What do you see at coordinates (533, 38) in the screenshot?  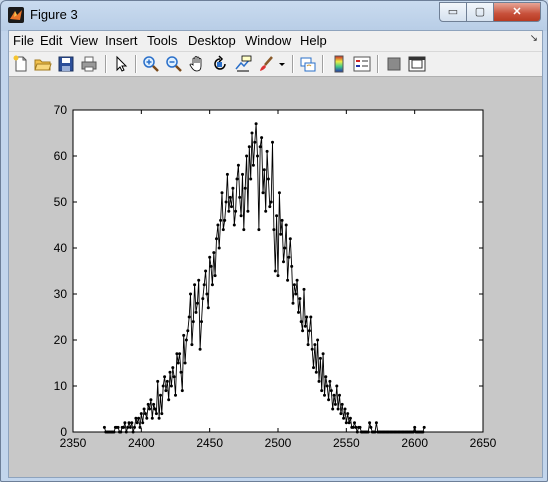 I see `menu-overflow-icon: ↘` at bounding box center [533, 38].